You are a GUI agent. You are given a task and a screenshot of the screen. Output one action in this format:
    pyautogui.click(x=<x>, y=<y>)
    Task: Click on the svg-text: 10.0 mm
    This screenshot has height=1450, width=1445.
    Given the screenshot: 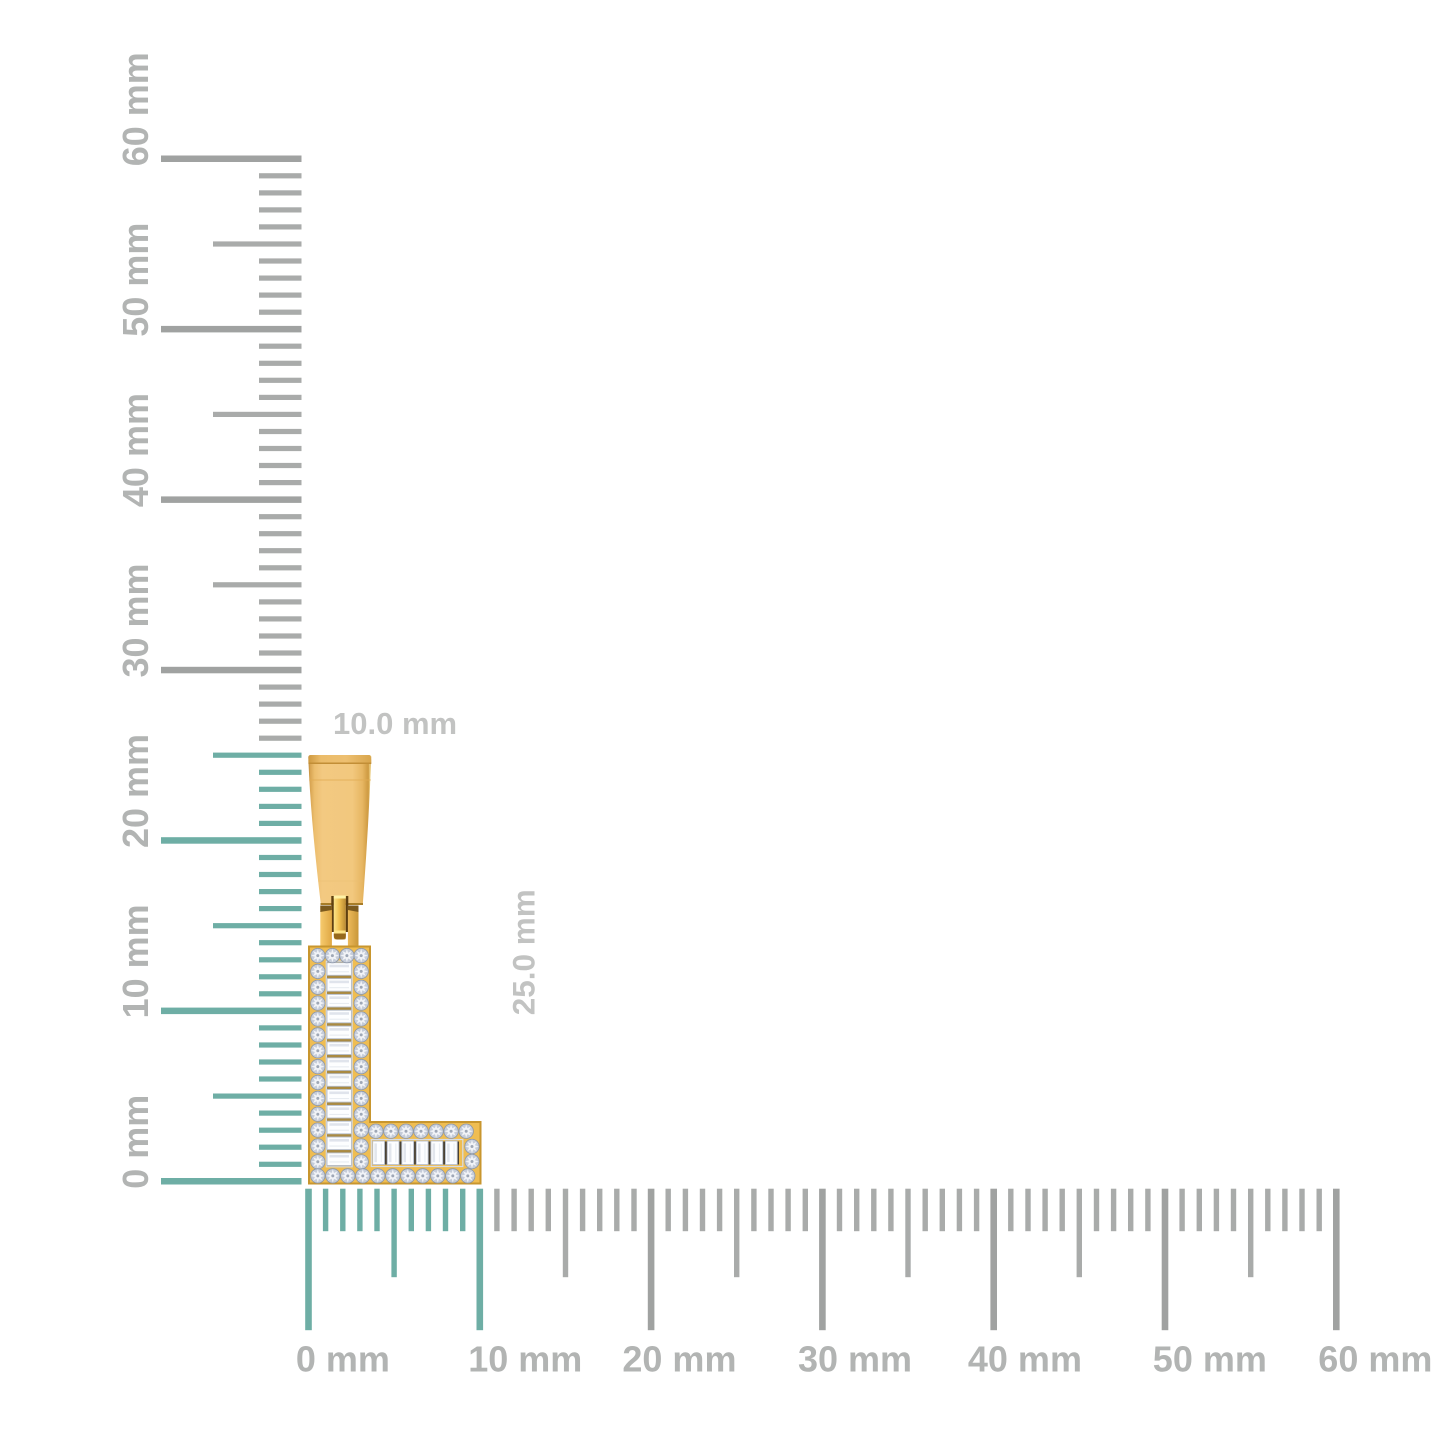 What is the action you would take?
    pyautogui.click(x=395, y=723)
    